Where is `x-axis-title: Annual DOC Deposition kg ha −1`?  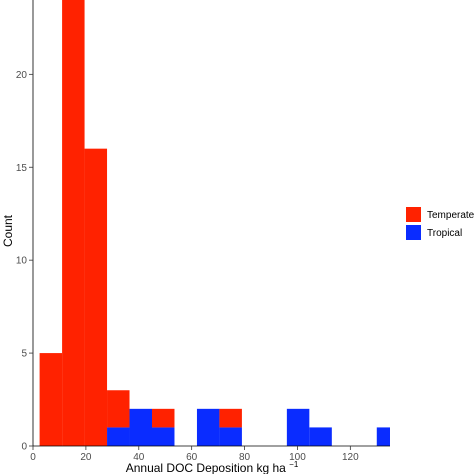
x-axis-title: Annual DOC Deposition kg ha −1 is located at coordinates (212, 467).